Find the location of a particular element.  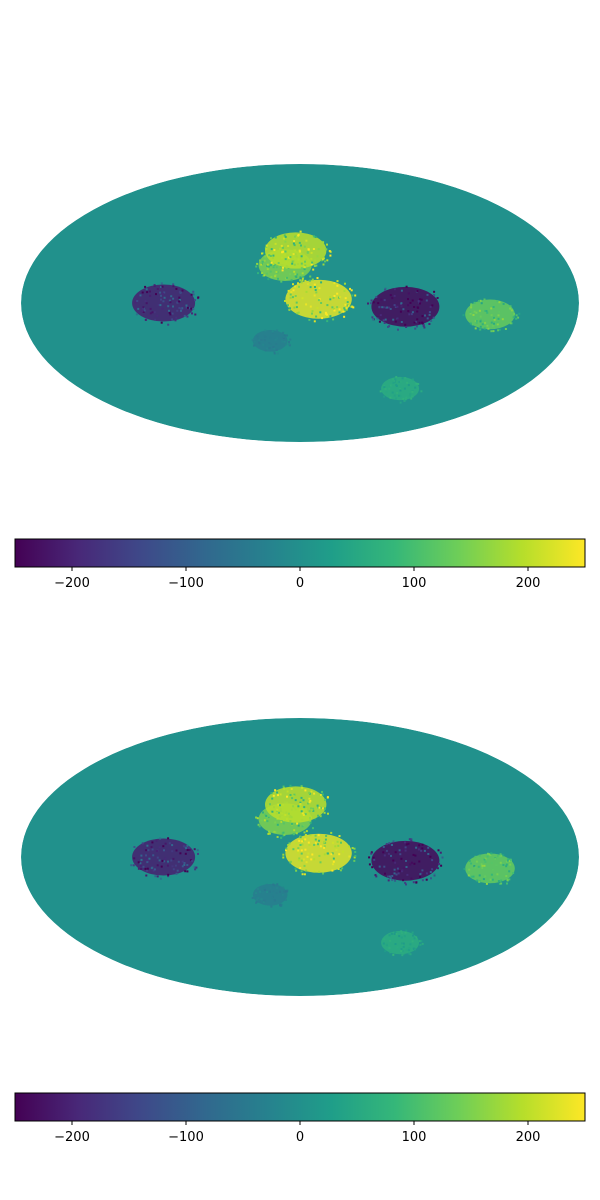

colorbar-ticks-1: −200 −100 0 100 200 is located at coordinates (297, 579).